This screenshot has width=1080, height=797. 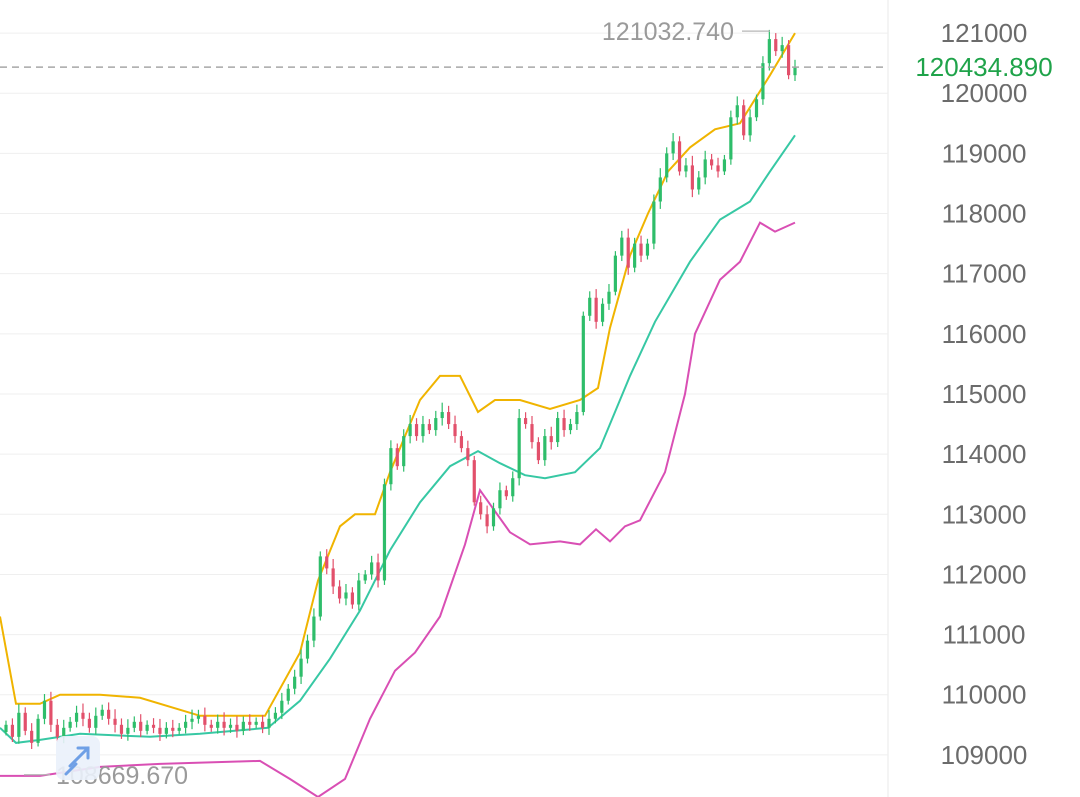 I want to click on y-tick-label: 115000, so click(x=984, y=394).